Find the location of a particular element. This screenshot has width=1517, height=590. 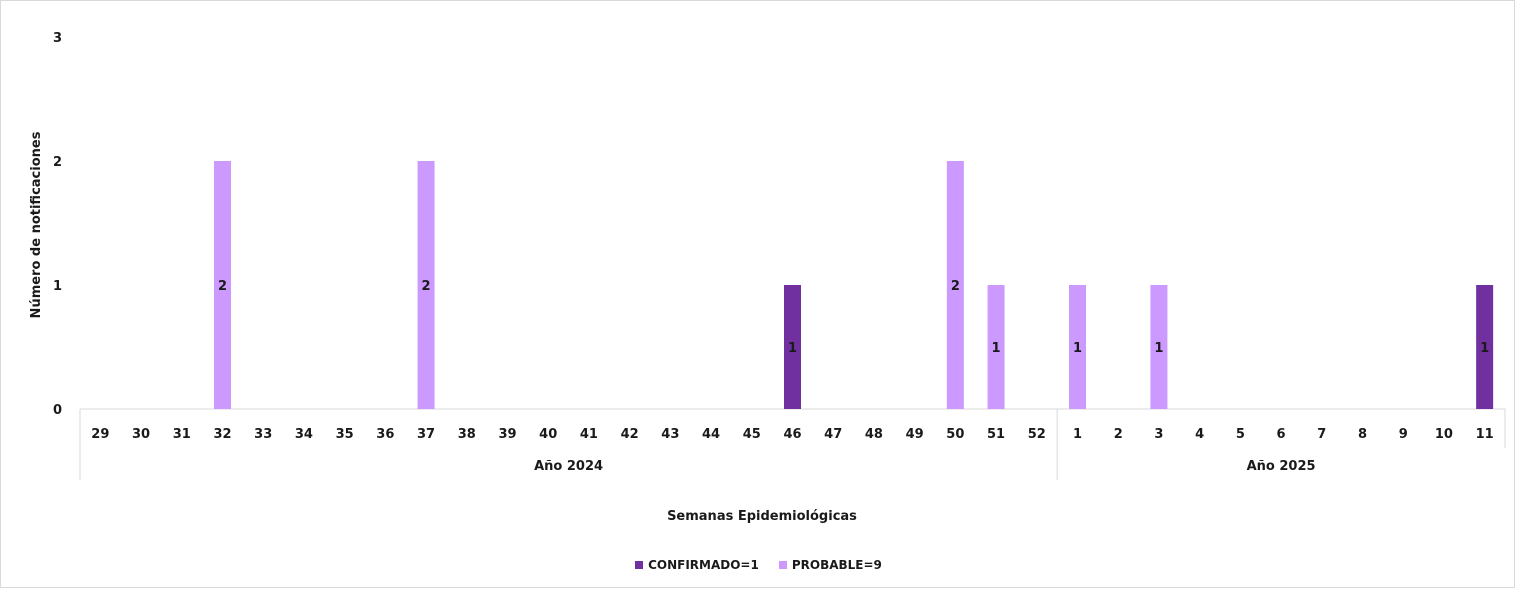

x-tick-label: 4 is located at coordinates (1199, 434).